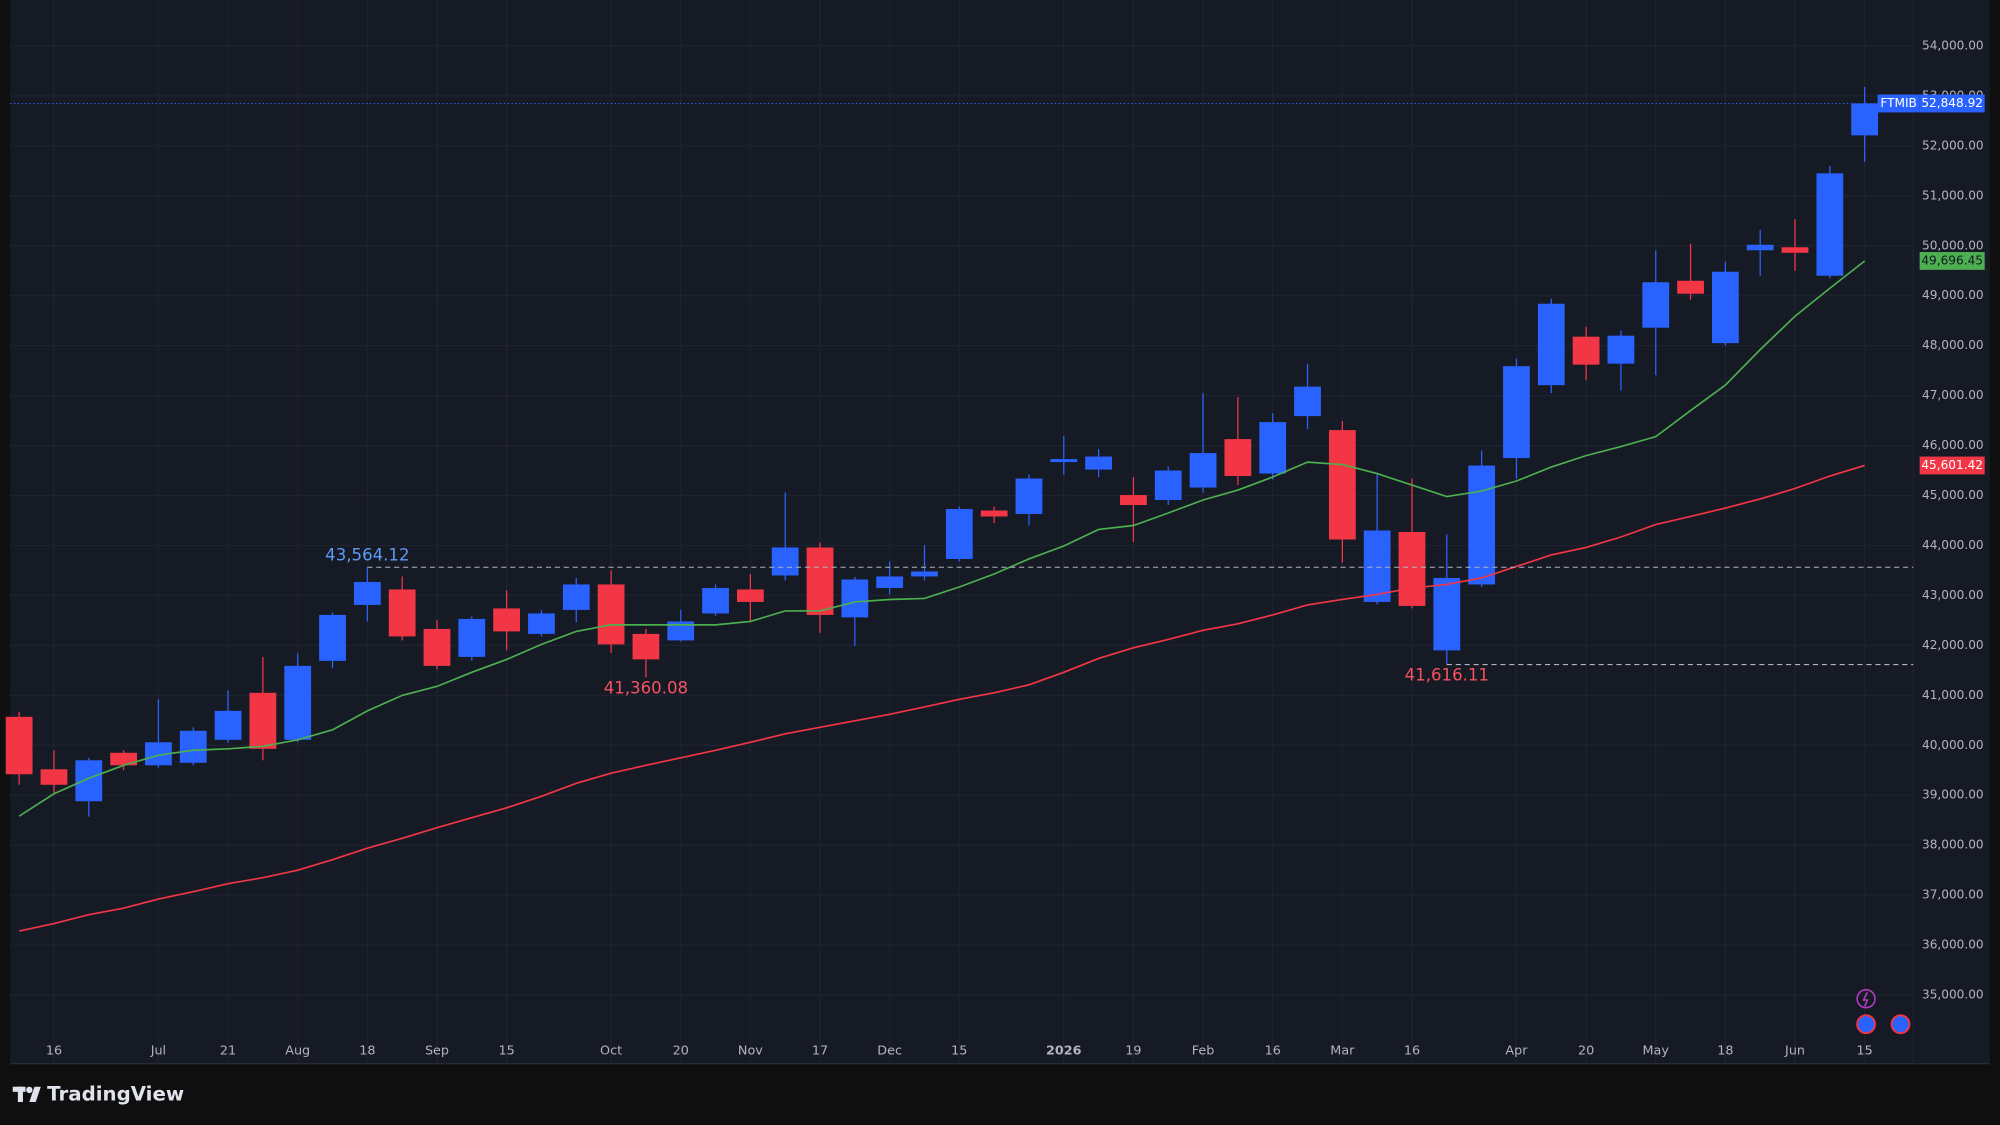  What do you see at coordinates (1656, 1051) in the screenshot?
I see `x-tick-label: May` at bounding box center [1656, 1051].